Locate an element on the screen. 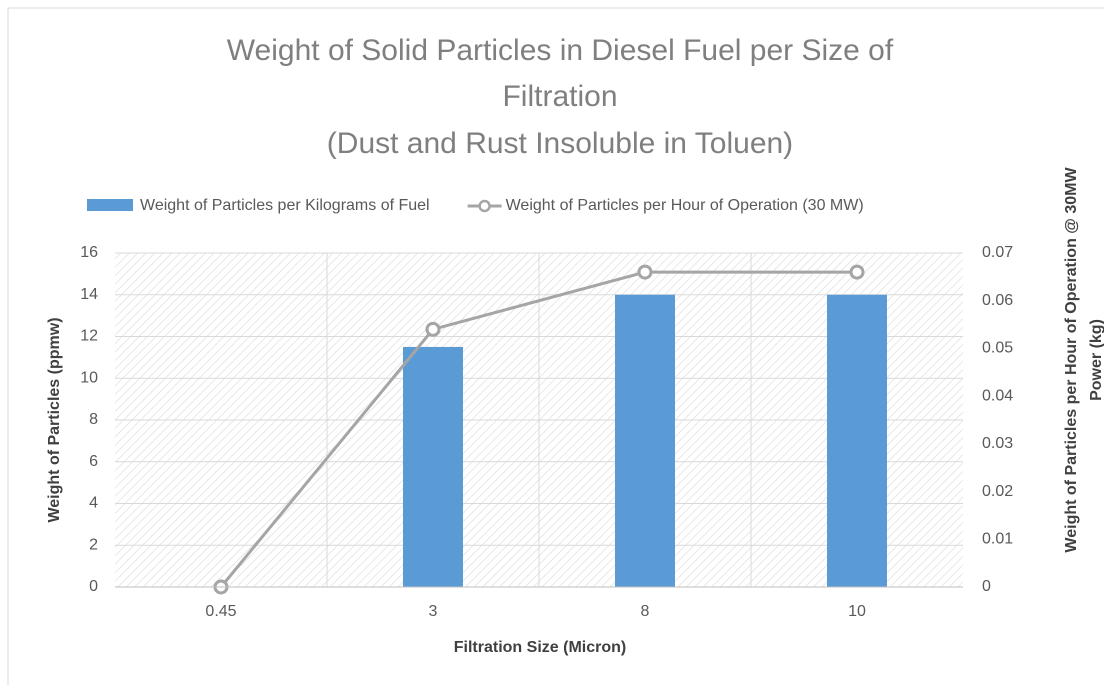  y-tick-label: 14 is located at coordinates (89, 294).